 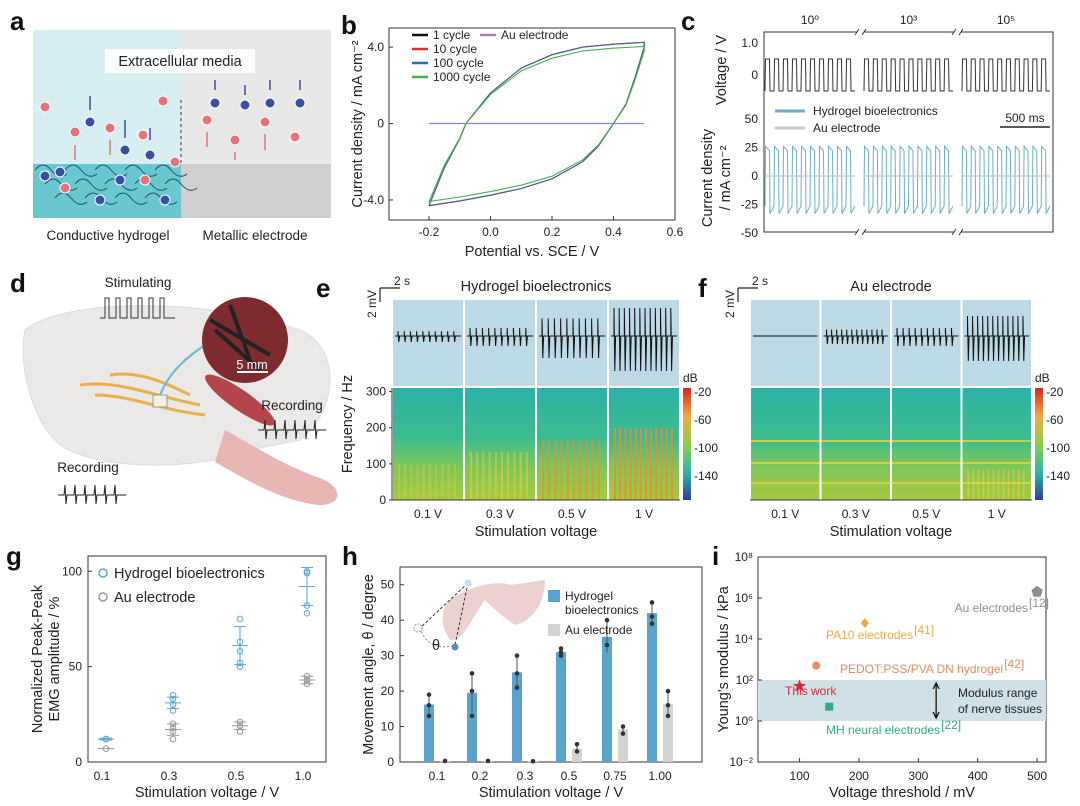 What do you see at coordinates (137, 308) in the screenshot?
I see `stimulation-pulse-train` at bounding box center [137, 308].